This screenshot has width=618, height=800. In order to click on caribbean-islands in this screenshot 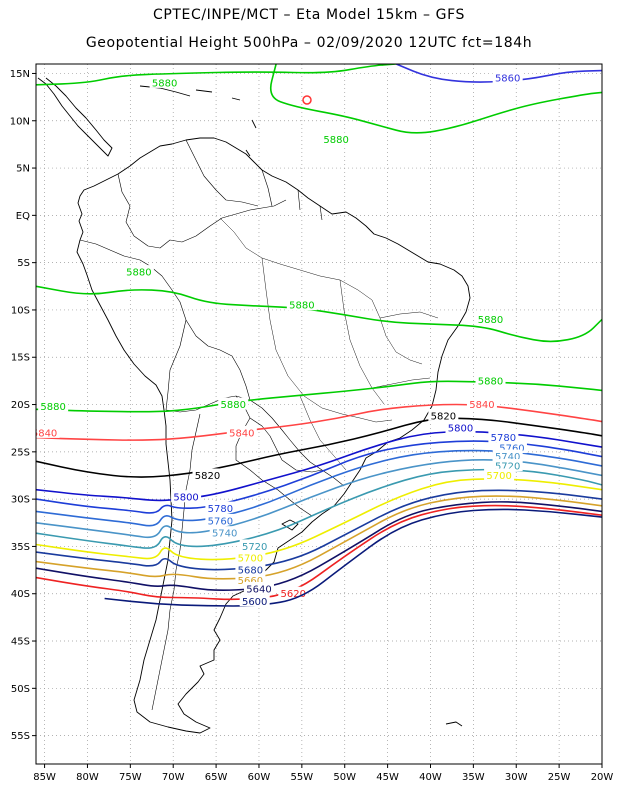, I will do `click(198, 121)`.